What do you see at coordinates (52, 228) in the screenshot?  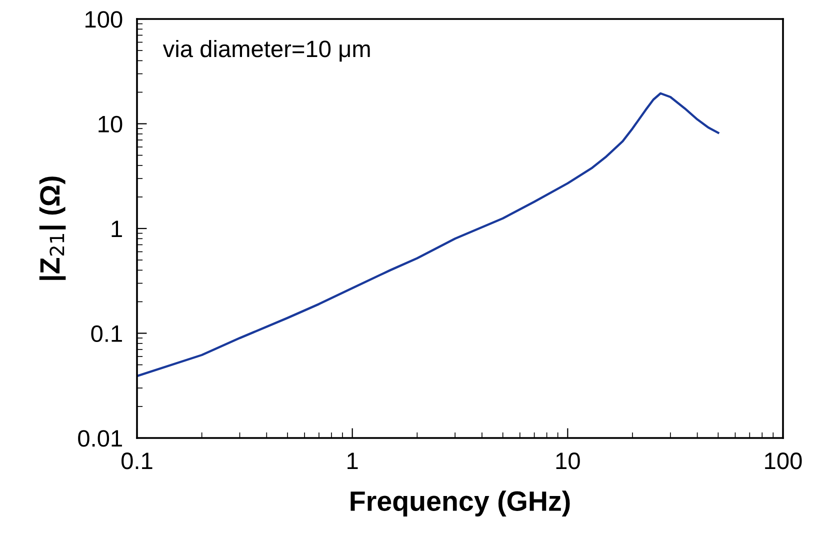 I see `y-axis-title: |Z$_{21}$| (Ω)` at bounding box center [52, 228].